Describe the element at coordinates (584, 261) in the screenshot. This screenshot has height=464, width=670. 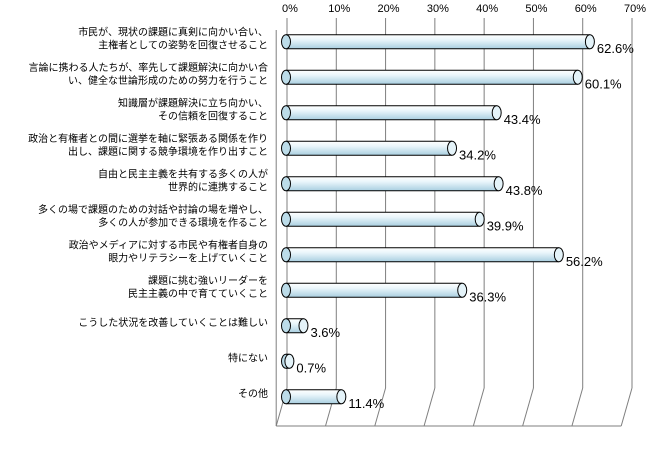
I see `value-label: 56.2%` at that location.